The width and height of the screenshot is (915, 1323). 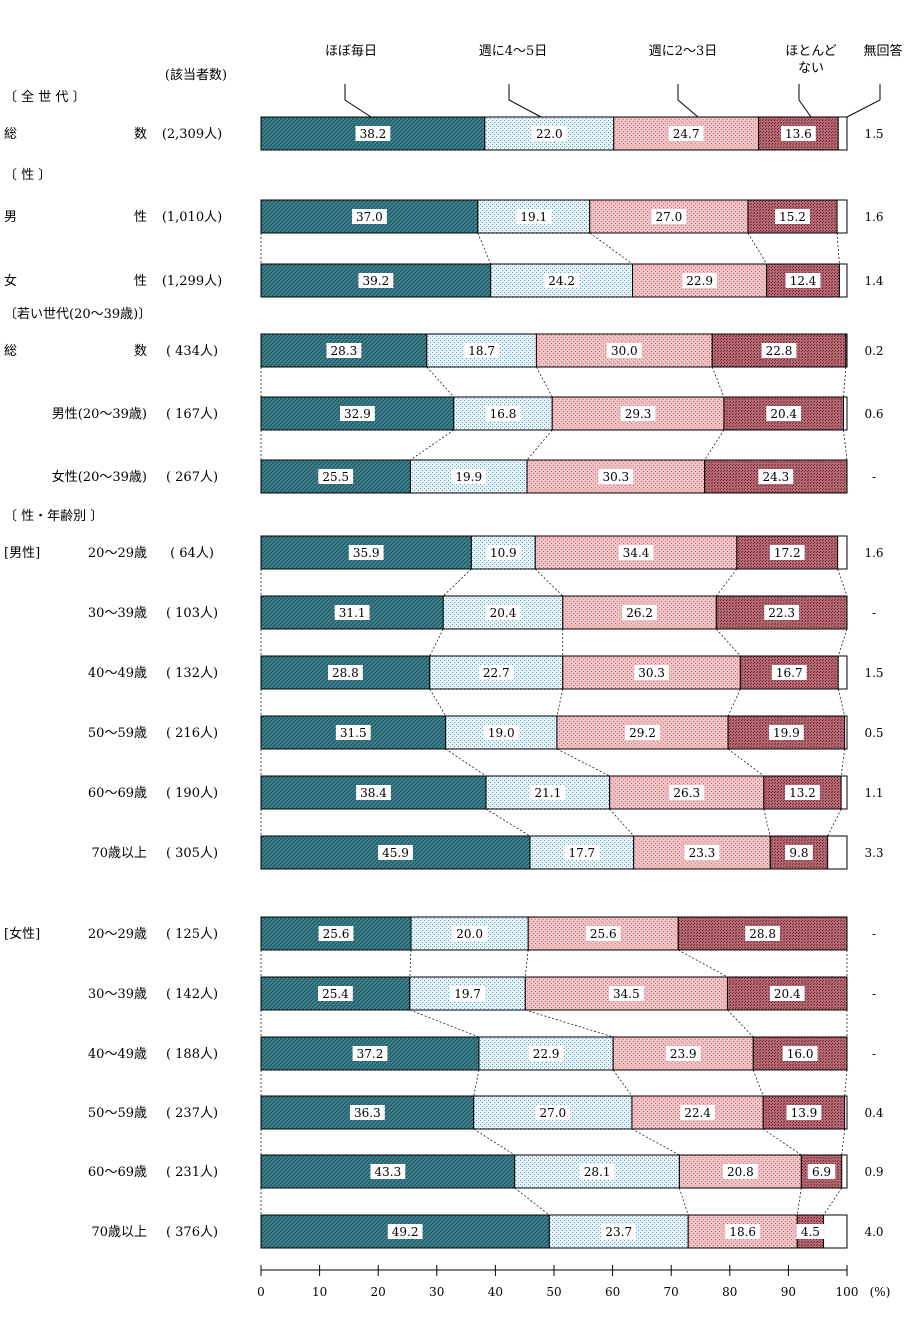 What do you see at coordinates (117, 1054) in the screenshot?
I see `row-label: 40～49歳` at bounding box center [117, 1054].